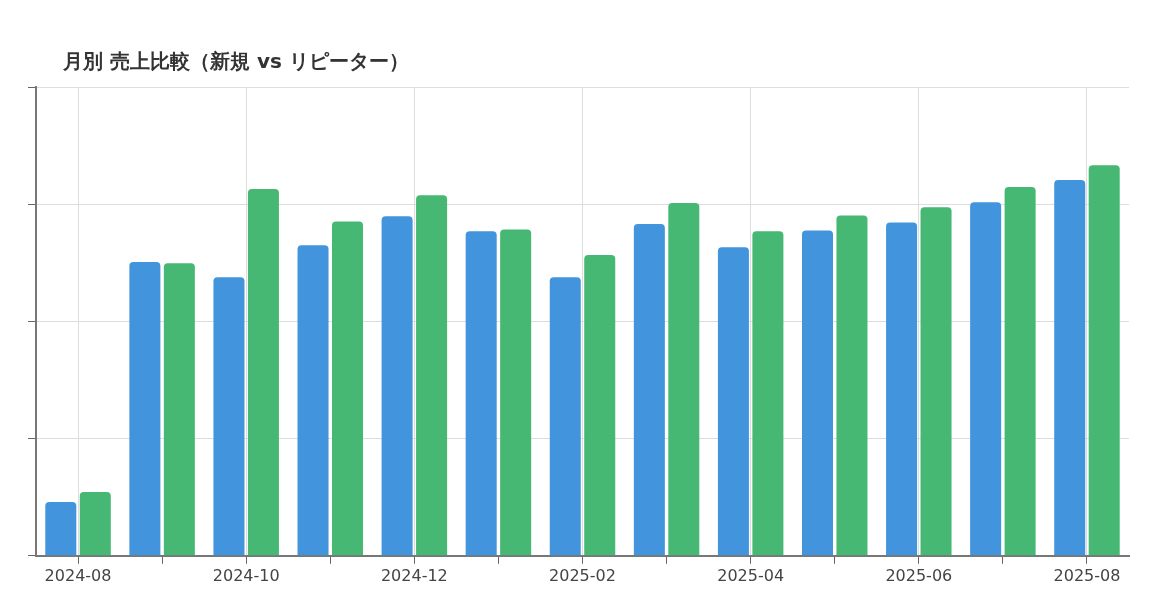 The height and width of the screenshot is (610, 1149). What do you see at coordinates (78, 575) in the screenshot?
I see `x-tick-label: 2024-08` at bounding box center [78, 575].